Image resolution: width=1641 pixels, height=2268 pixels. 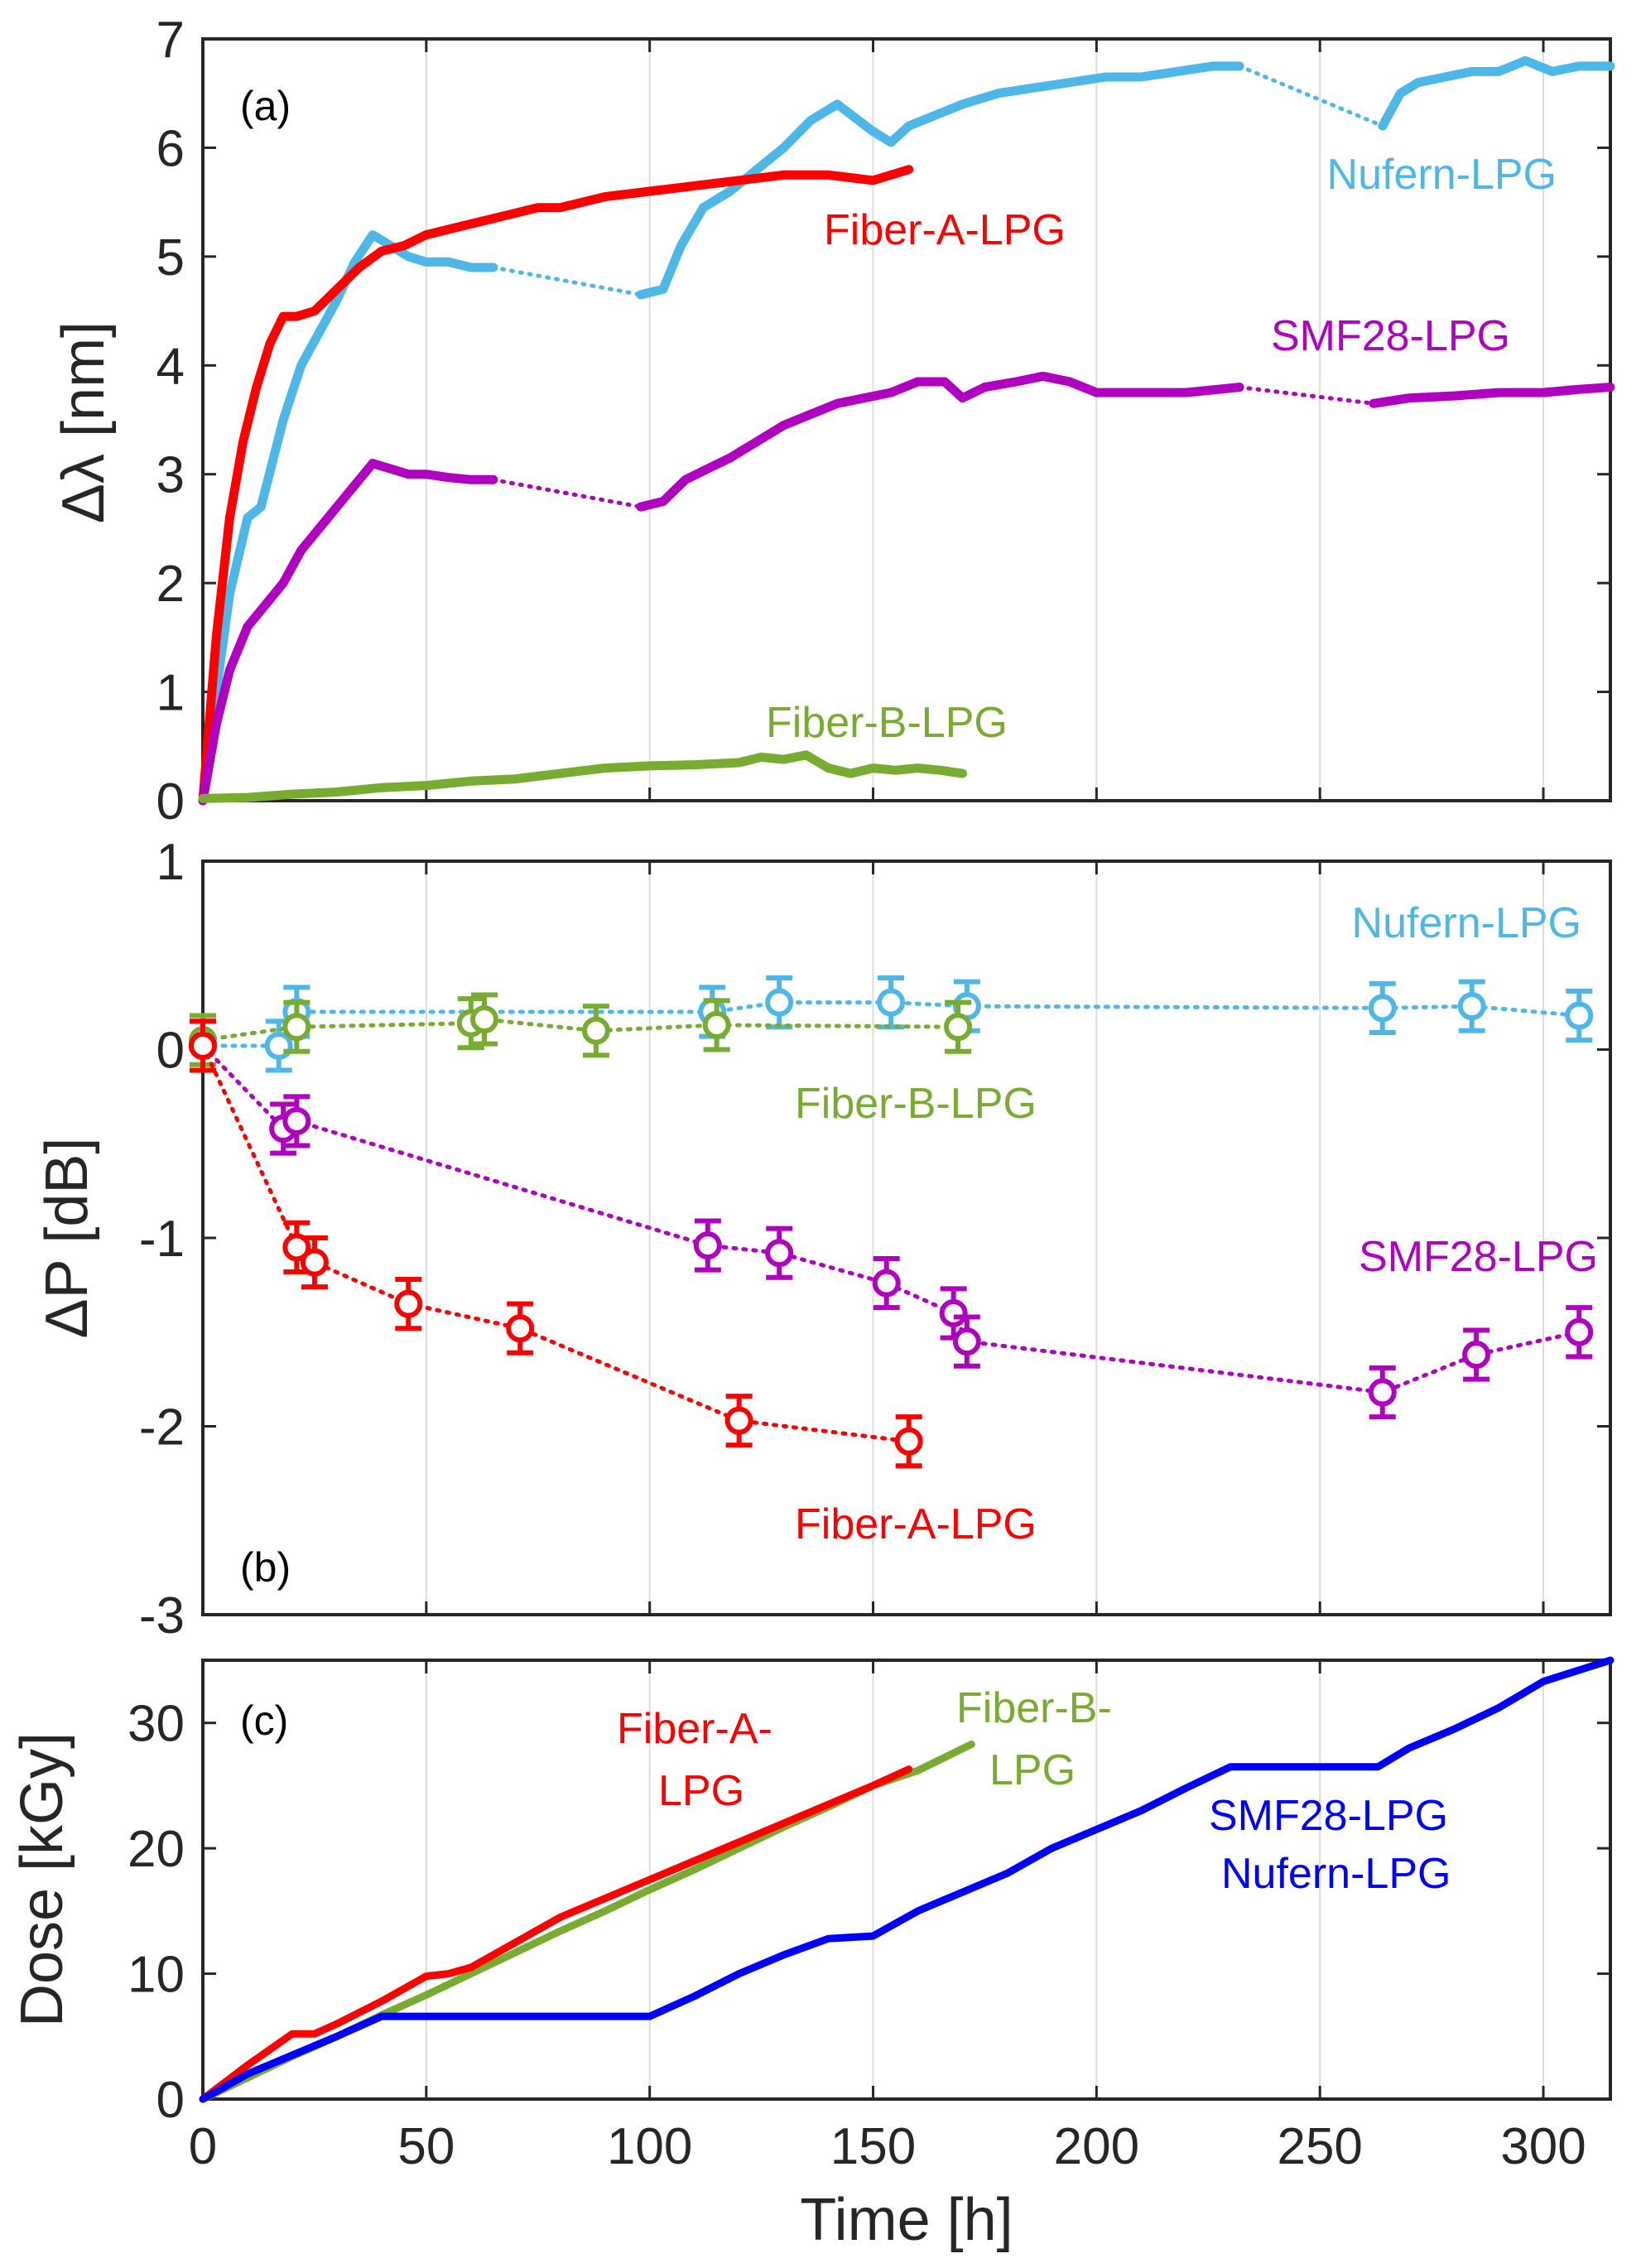 I want to click on x-tick-label: 300, so click(x=1543, y=2146).